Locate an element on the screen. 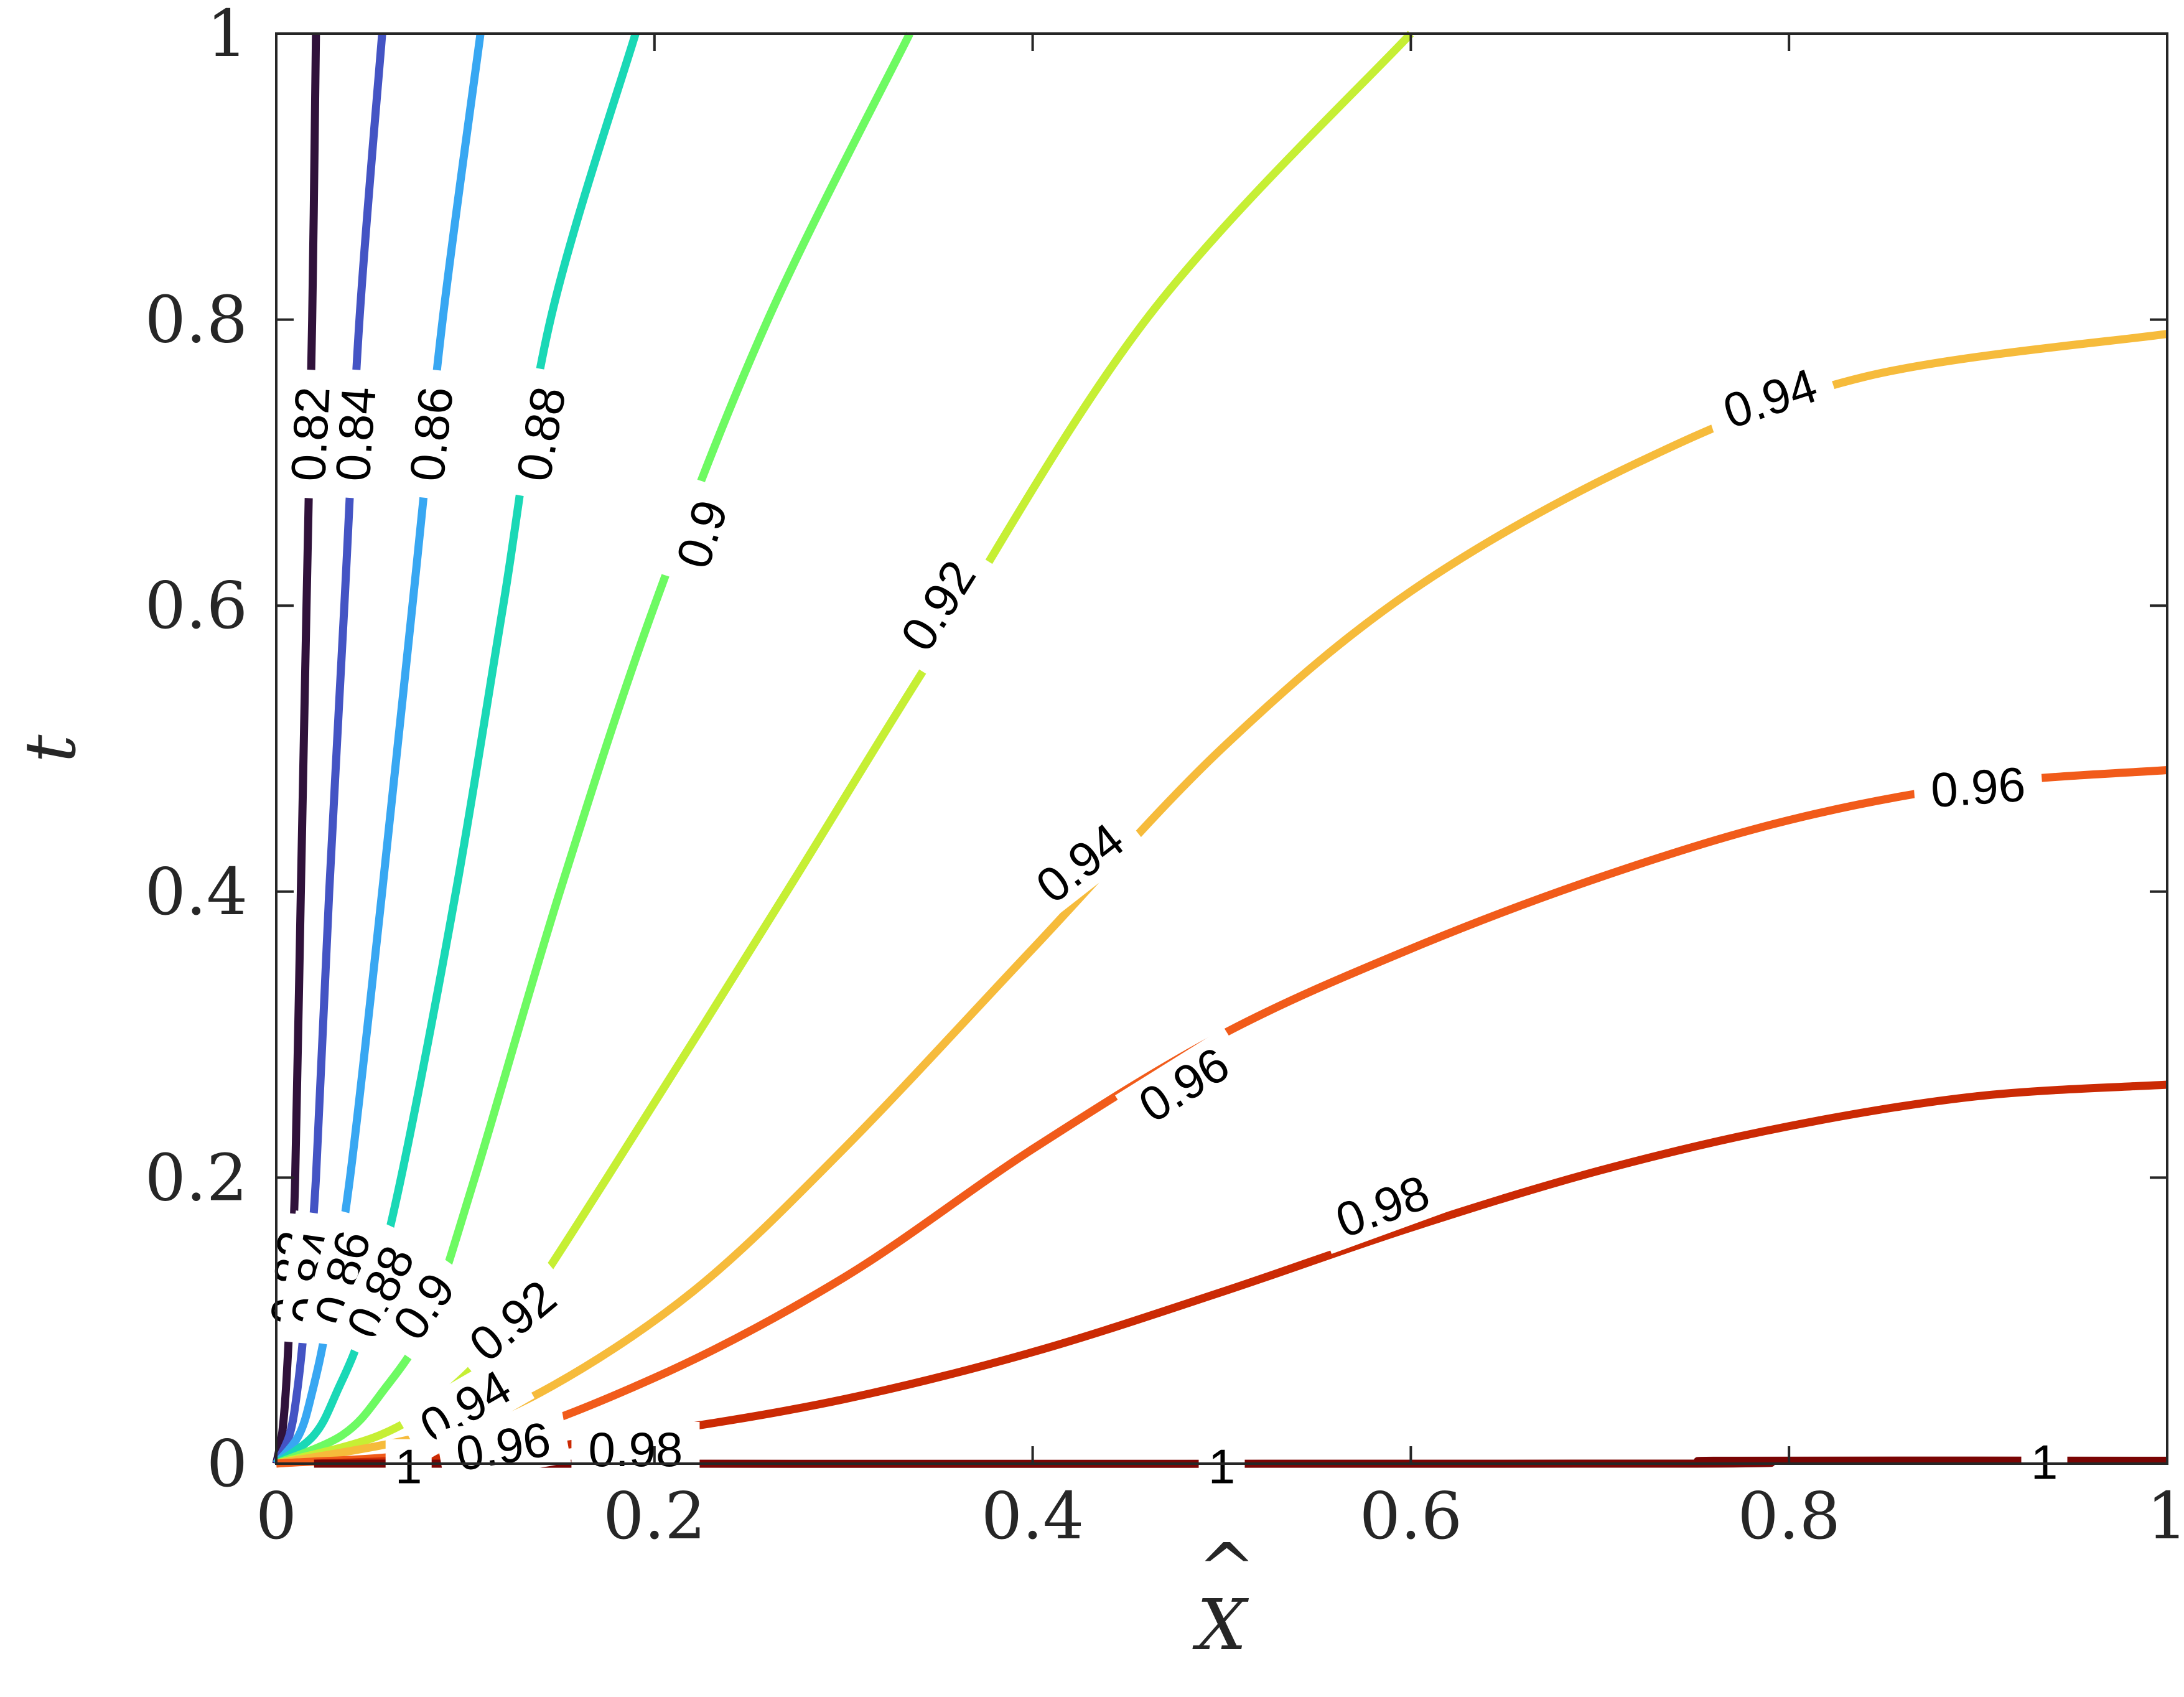  y-tick-label: 0.2 is located at coordinates (196, 1177).